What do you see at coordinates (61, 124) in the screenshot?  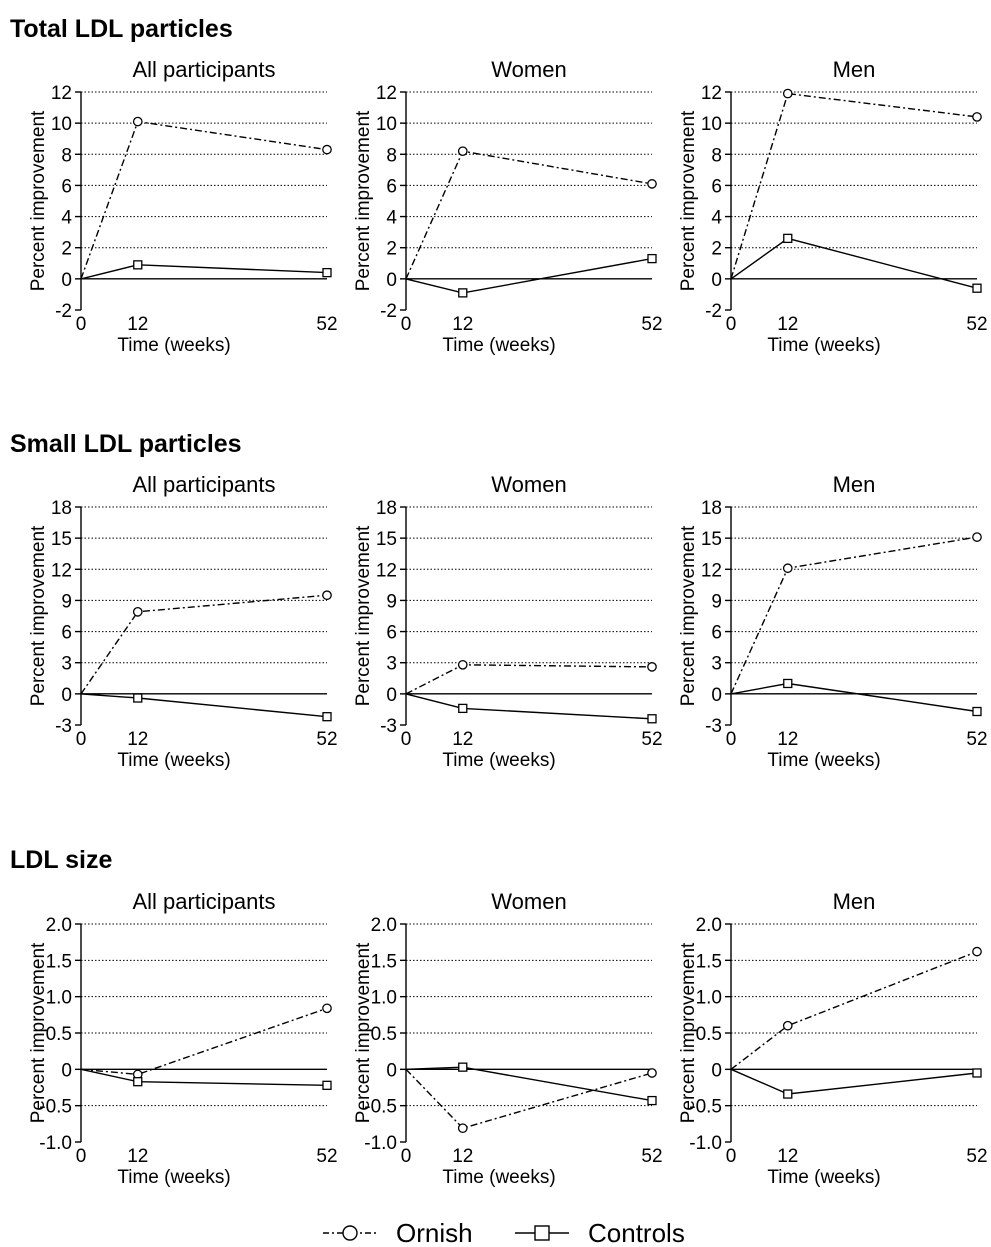 I see `y-tick-label: 10` at bounding box center [61, 124].